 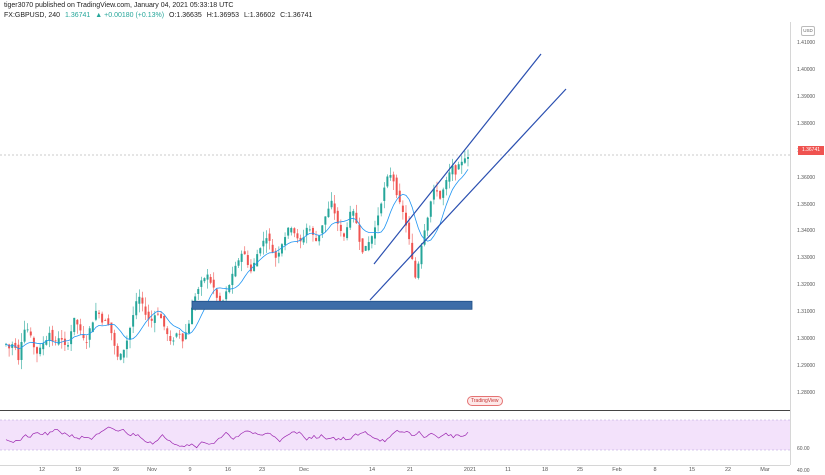 What do you see at coordinates (42, 470) in the screenshot?
I see `time-axis-label: 12` at bounding box center [42, 470].